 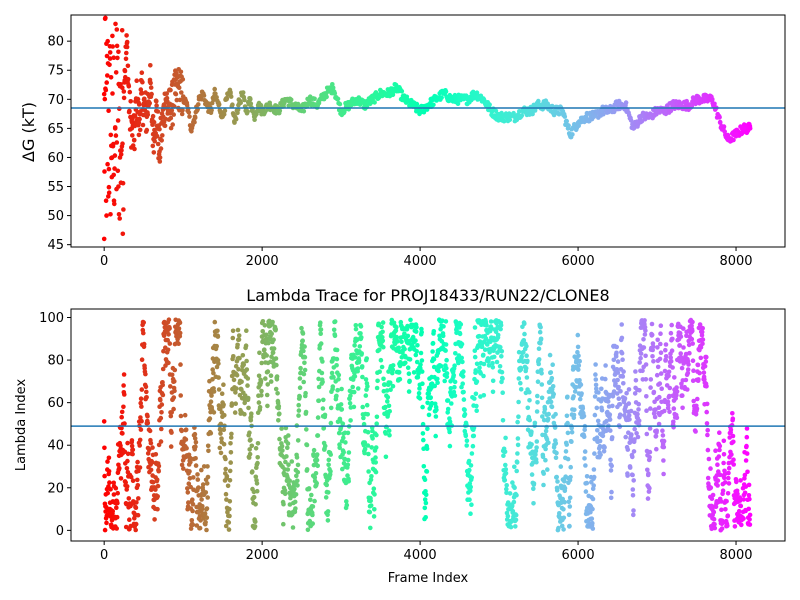 What do you see at coordinates (427, 295) in the screenshot?
I see `lambda-title: Lambda Trace for PROJ18433/RUN22/CLONE8` at bounding box center [427, 295].